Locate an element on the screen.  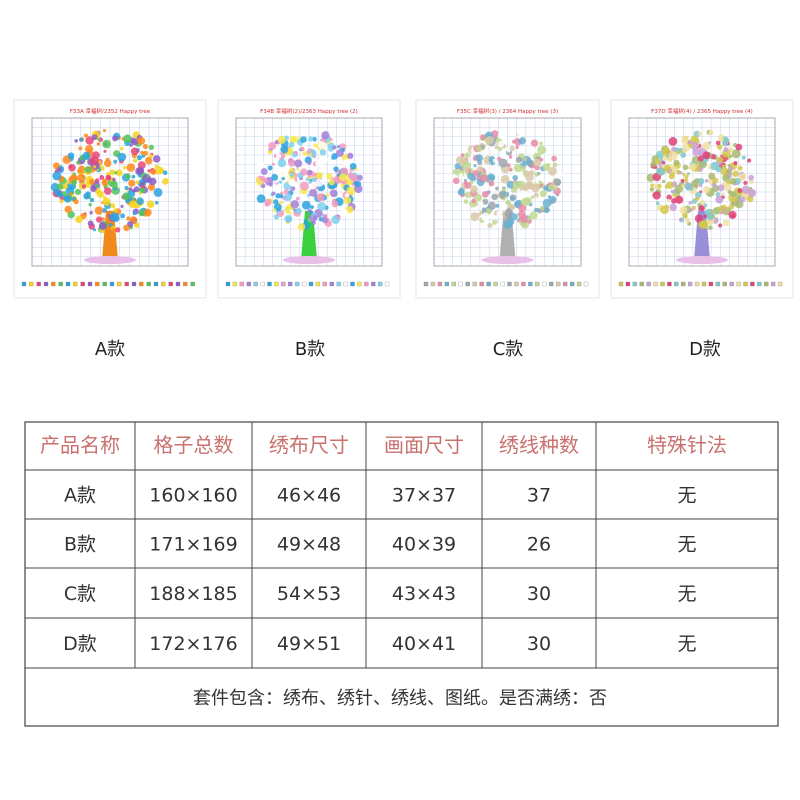
table-cell: 188×185 is located at coordinates (193, 594).